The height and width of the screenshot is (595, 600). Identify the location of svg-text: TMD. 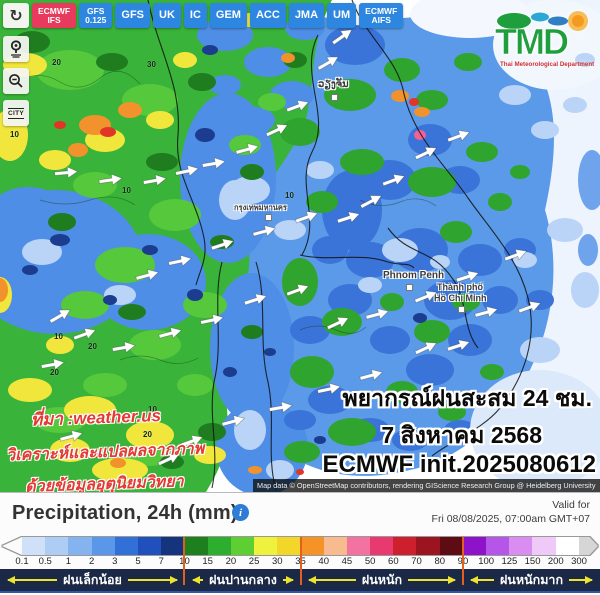
(531, 41).